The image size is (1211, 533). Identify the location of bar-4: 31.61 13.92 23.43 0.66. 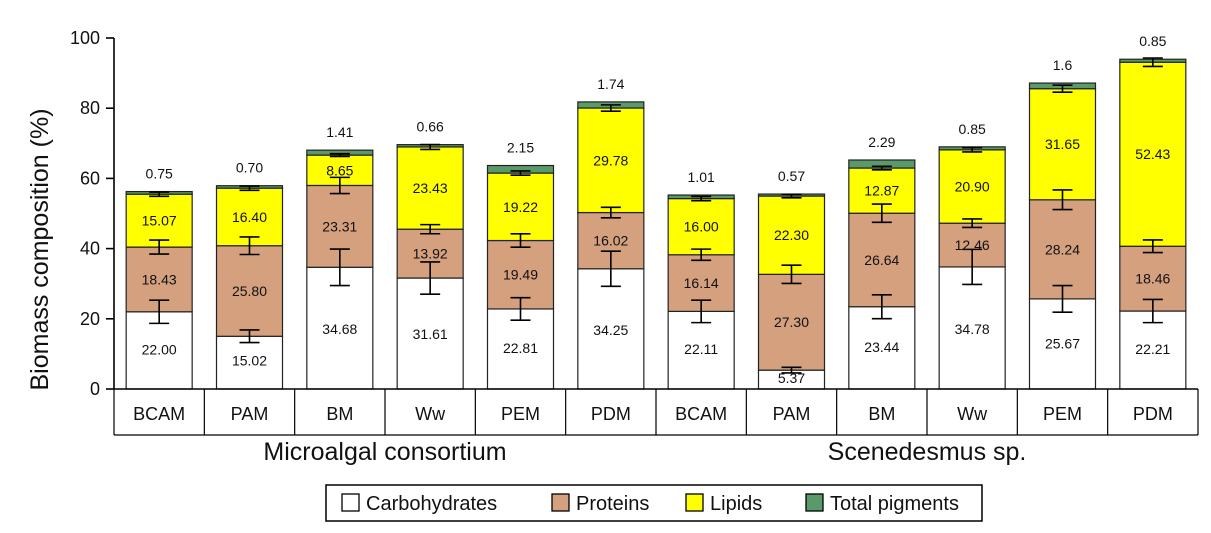
(430, 254).